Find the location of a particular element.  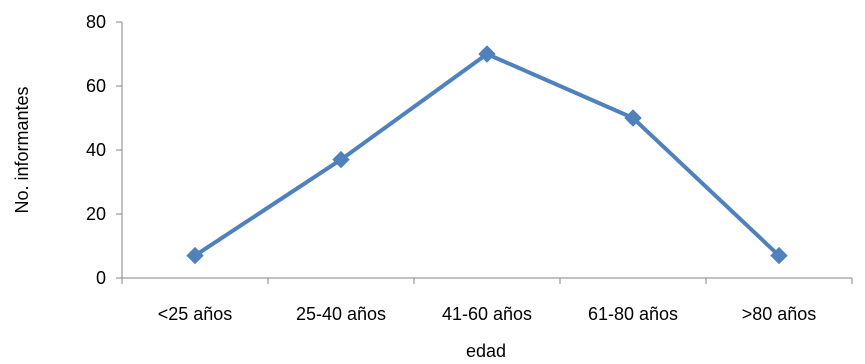

y-tick-label: 0 is located at coordinates (101, 278).